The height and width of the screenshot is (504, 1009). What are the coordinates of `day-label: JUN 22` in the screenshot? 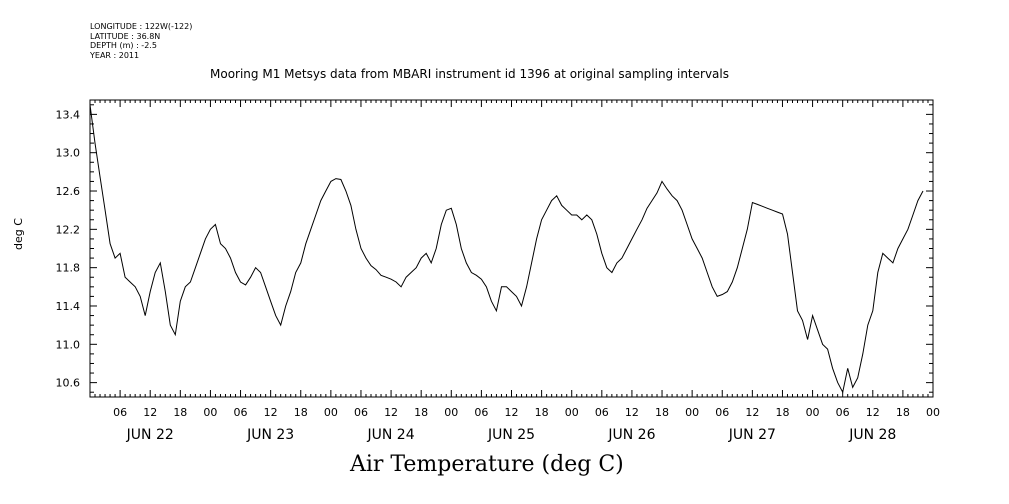 It's located at (150, 435).